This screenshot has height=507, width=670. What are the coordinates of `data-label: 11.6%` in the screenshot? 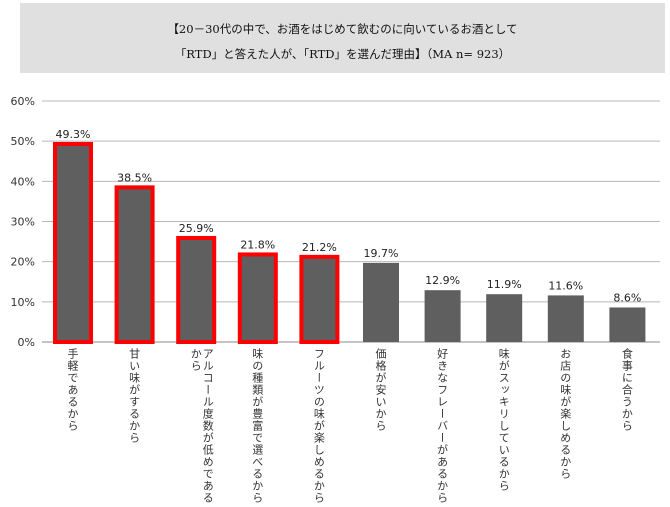 It's located at (565, 285).